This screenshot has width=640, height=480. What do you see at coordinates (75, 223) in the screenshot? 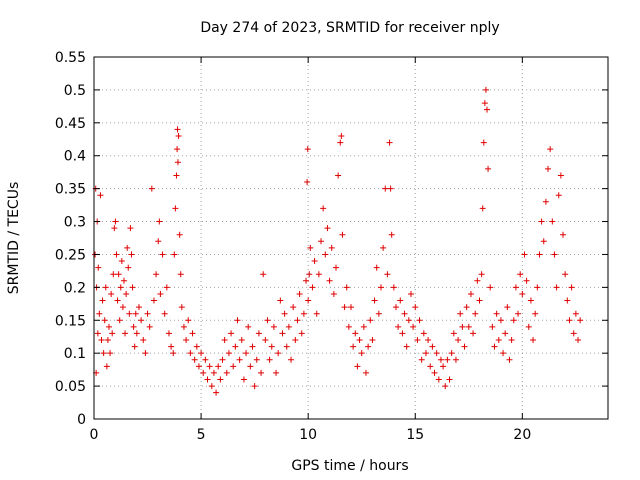
I see `y-tick-label: 0.3` at bounding box center [75, 223].